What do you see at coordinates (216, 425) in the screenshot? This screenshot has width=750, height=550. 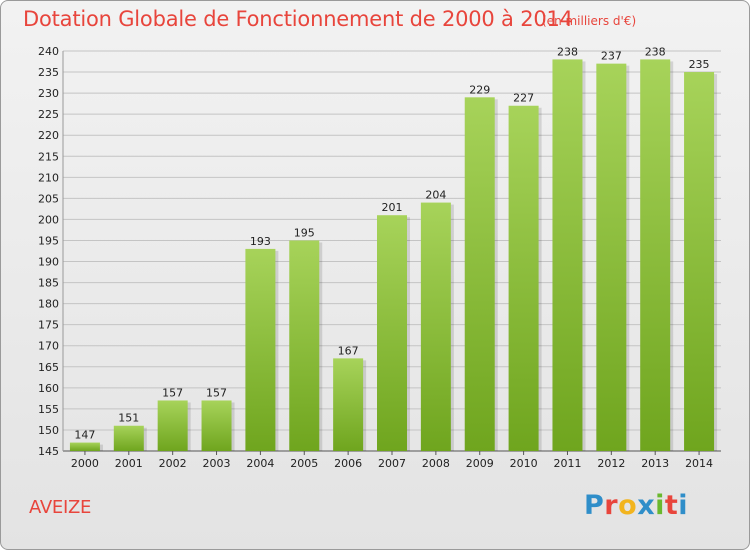 I see `bar-2003` at bounding box center [216, 425].